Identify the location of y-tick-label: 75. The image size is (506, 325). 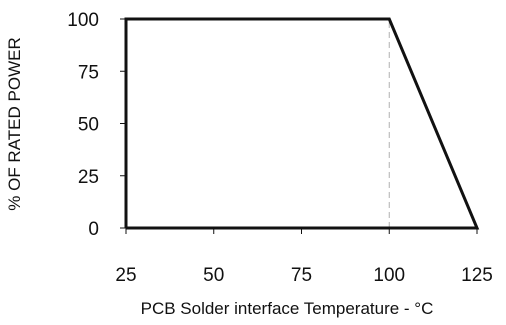
(88, 72).